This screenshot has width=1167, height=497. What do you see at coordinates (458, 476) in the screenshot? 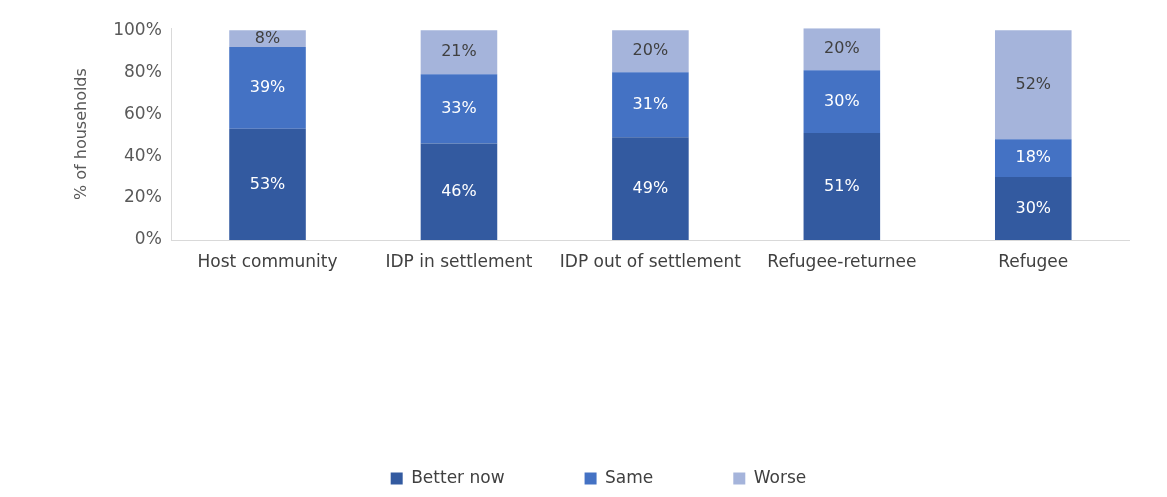
I see `legend-label: Better now` at bounding box center [458, 476].